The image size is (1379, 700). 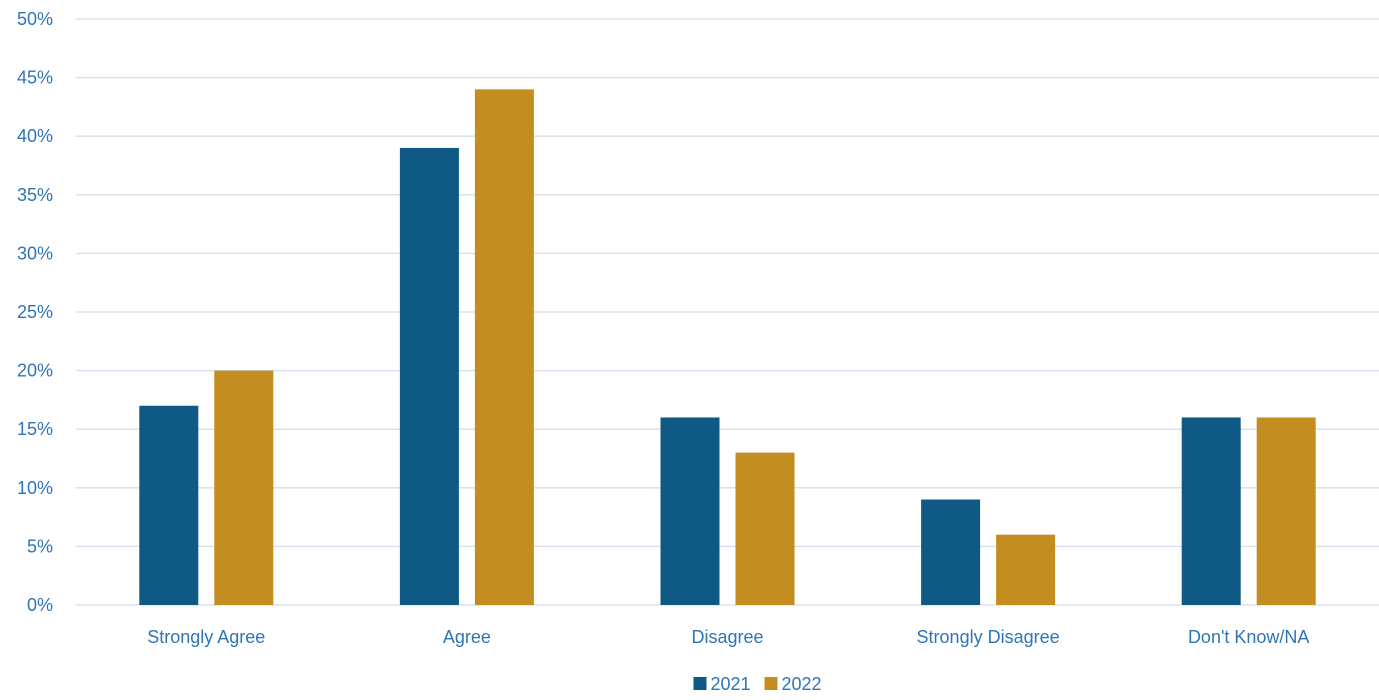 I want to click on y-tick-label: 15%, so click(x=35, y=429).